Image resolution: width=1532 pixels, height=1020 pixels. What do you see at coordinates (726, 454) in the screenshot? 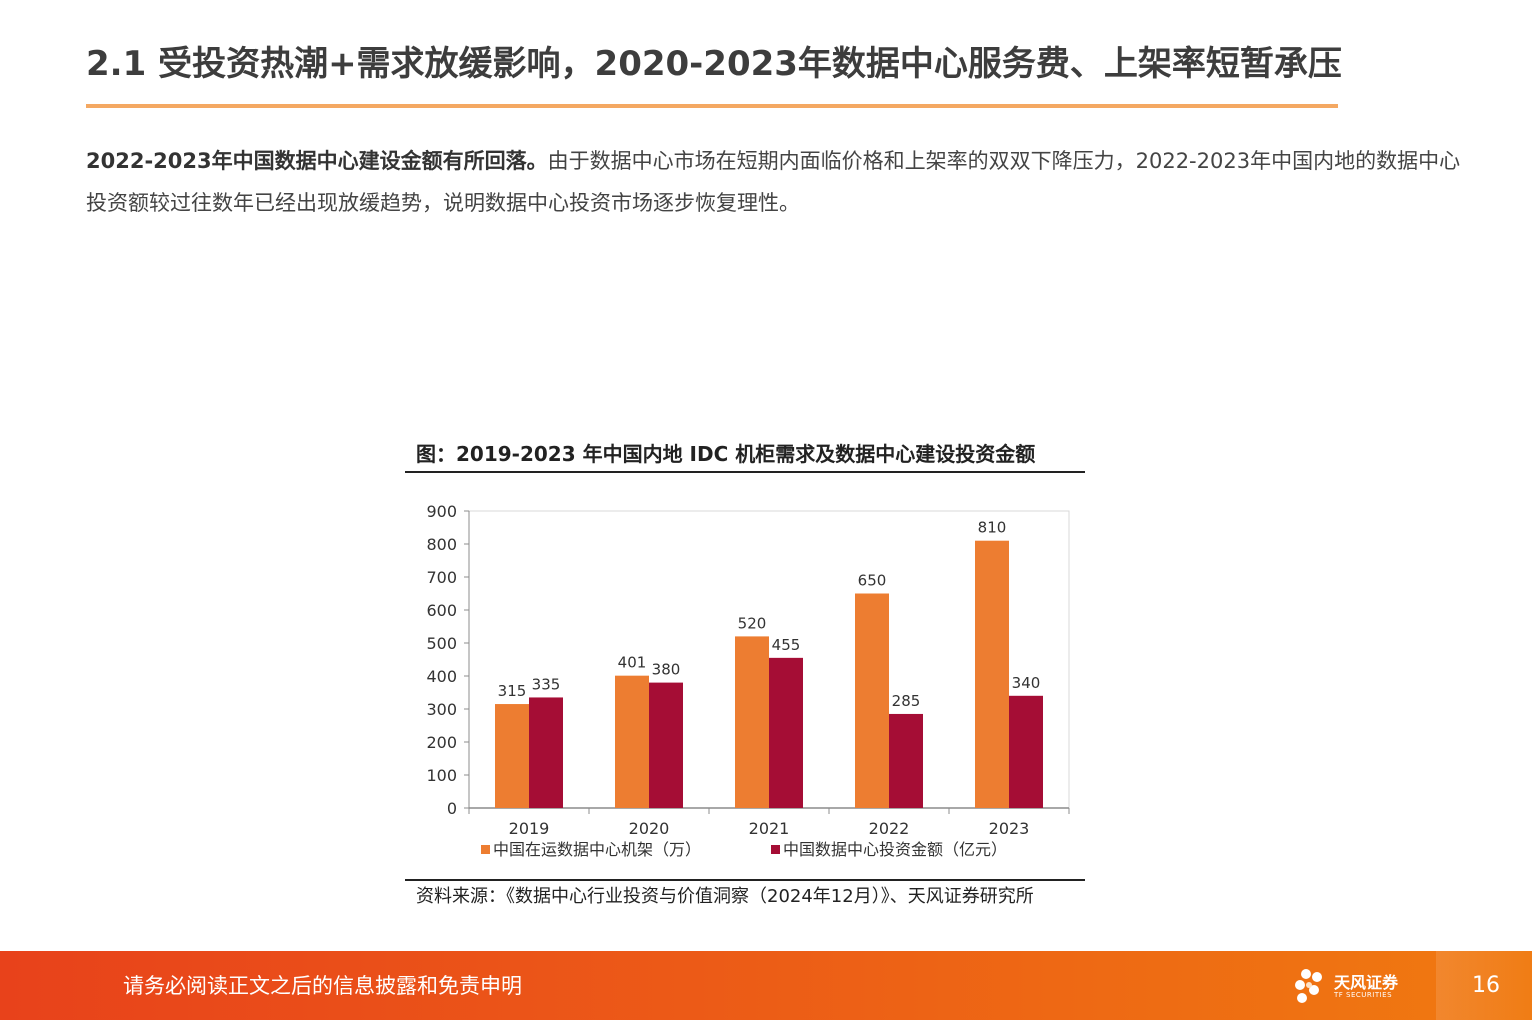
I see `figure-title: 图：2019-2023 年中国内地 IDC 机柜需求及数据中心建设投资金额` at bounding box center [726, 454].